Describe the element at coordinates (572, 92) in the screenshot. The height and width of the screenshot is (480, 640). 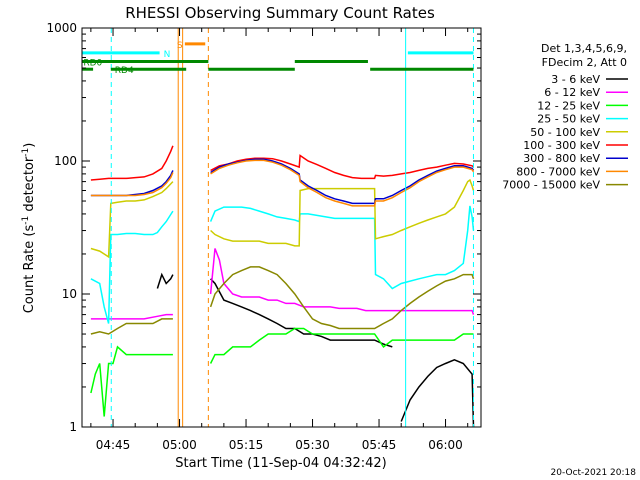
I see `legend-label-2: 6 - 12 keV` at that location.